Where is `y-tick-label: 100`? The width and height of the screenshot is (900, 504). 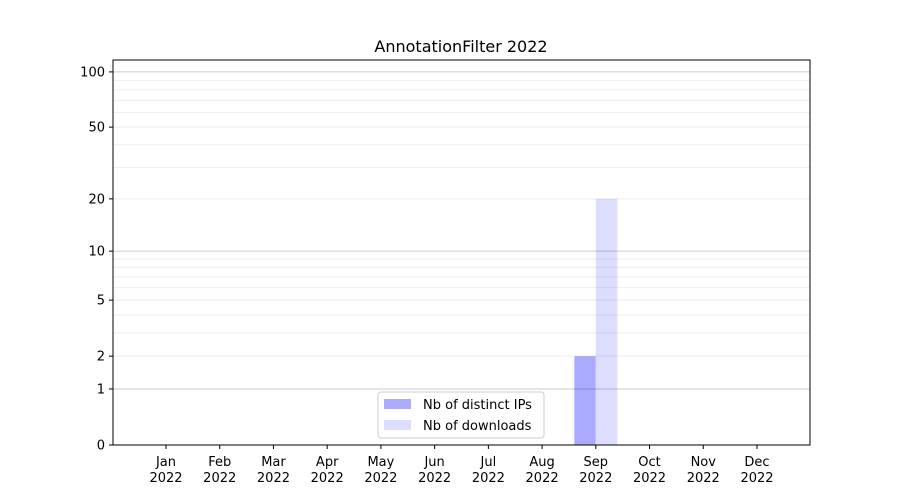
y-tick-label: 100 is located at coordinates (92, 72).